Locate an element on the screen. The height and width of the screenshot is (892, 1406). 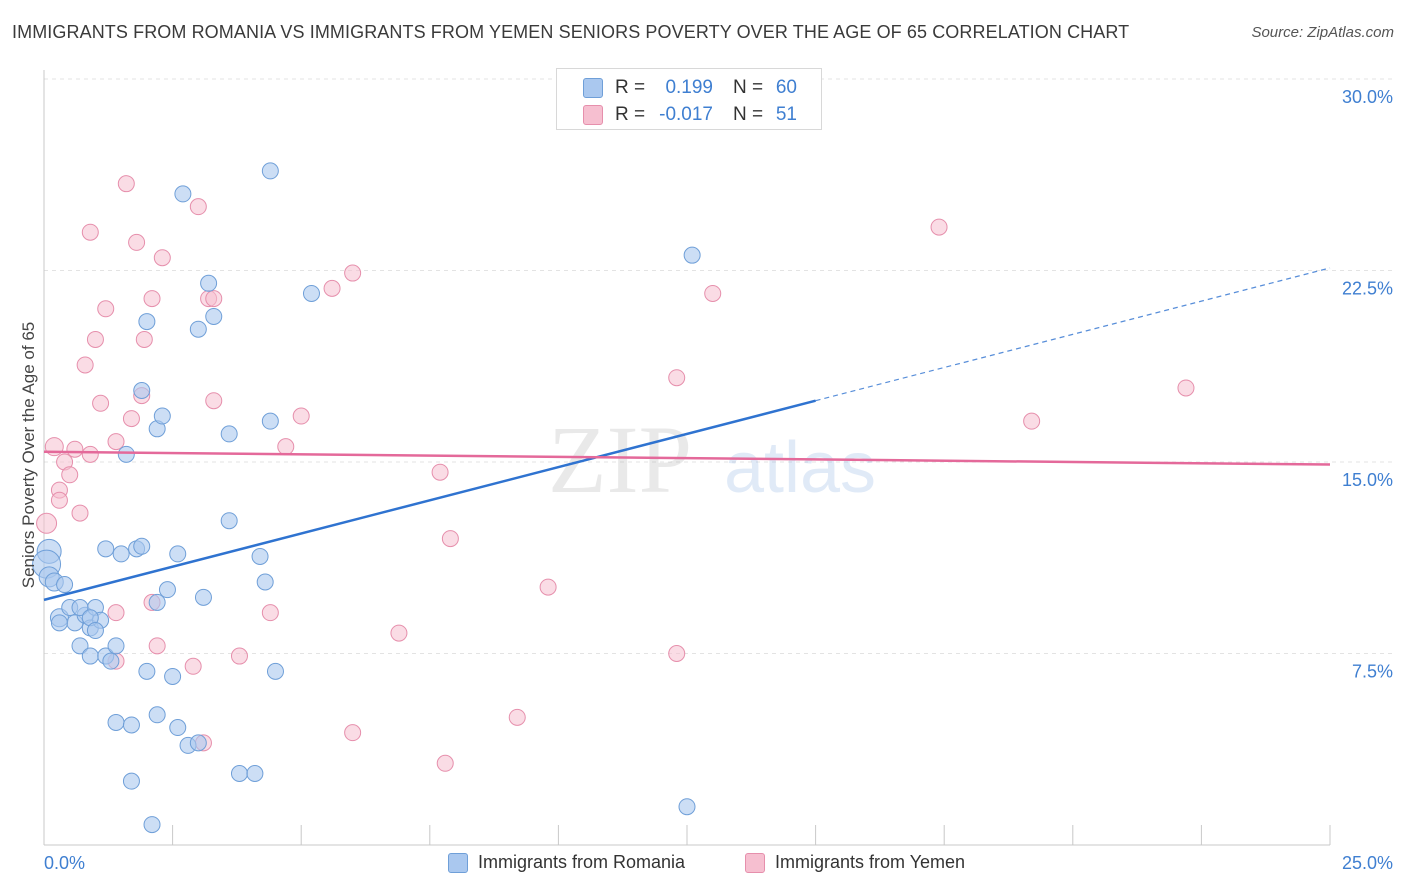
yemen-trend-line is located at coordinates (687, 458).